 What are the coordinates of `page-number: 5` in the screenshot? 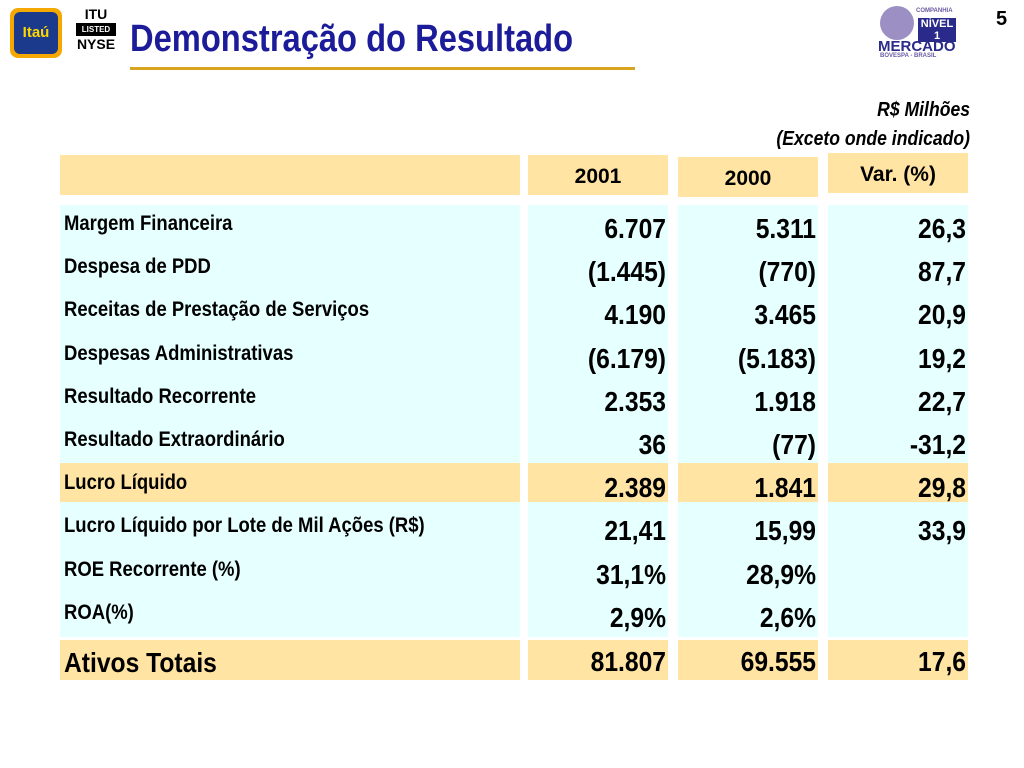 It's located at (1002, 19).